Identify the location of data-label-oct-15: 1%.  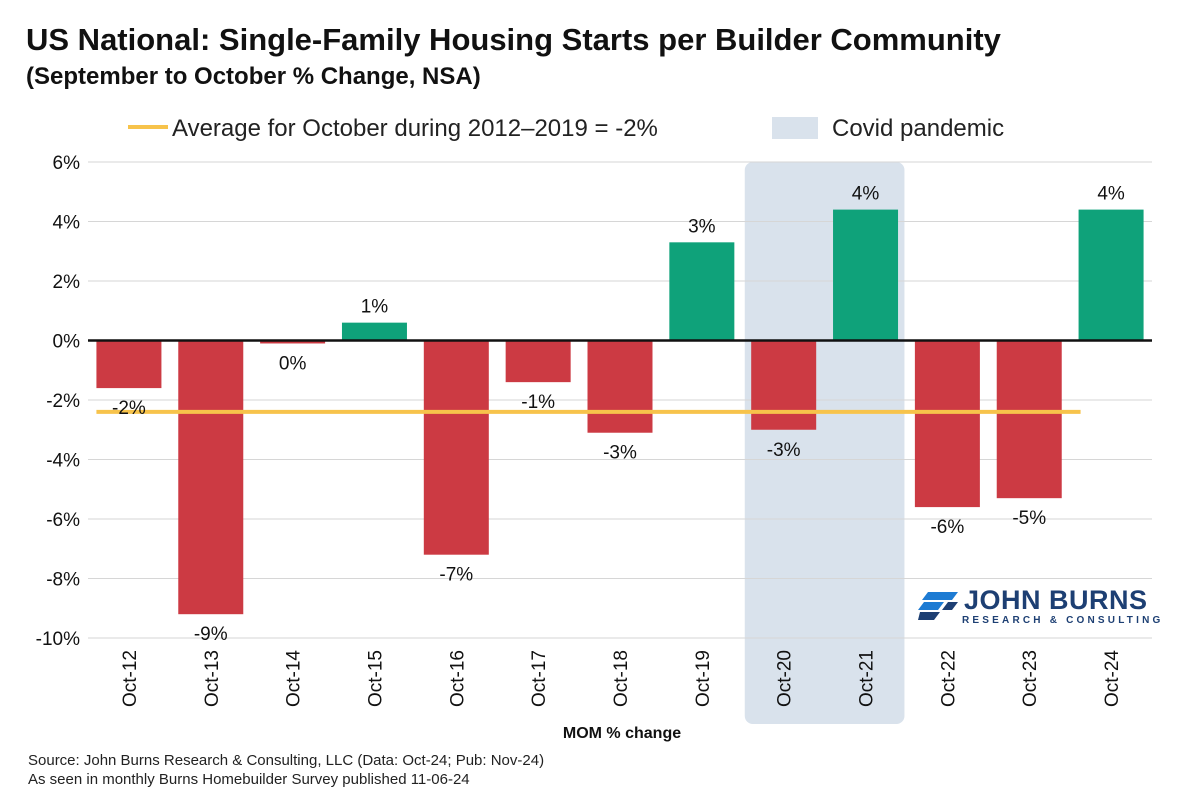
(375, 307).